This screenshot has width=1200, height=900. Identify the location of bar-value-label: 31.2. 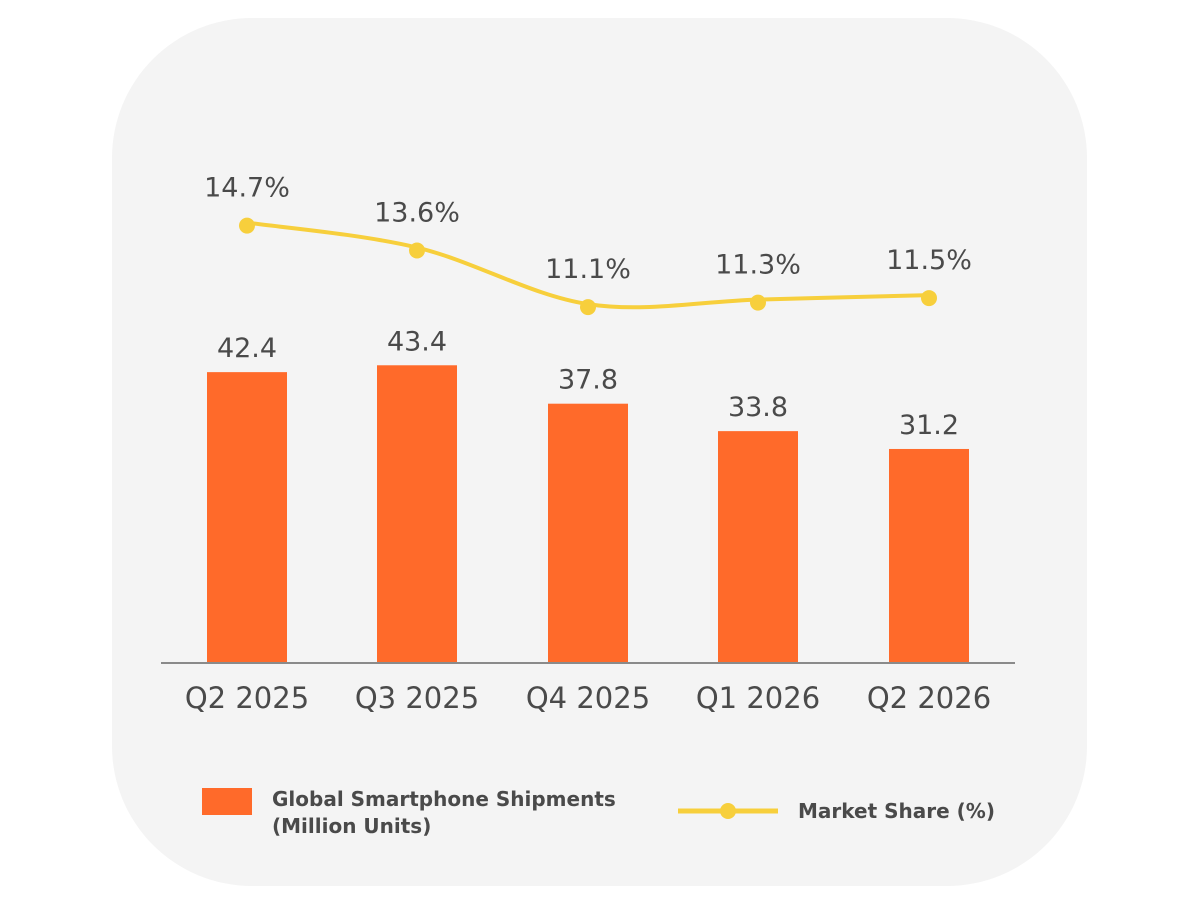
(929, 425).